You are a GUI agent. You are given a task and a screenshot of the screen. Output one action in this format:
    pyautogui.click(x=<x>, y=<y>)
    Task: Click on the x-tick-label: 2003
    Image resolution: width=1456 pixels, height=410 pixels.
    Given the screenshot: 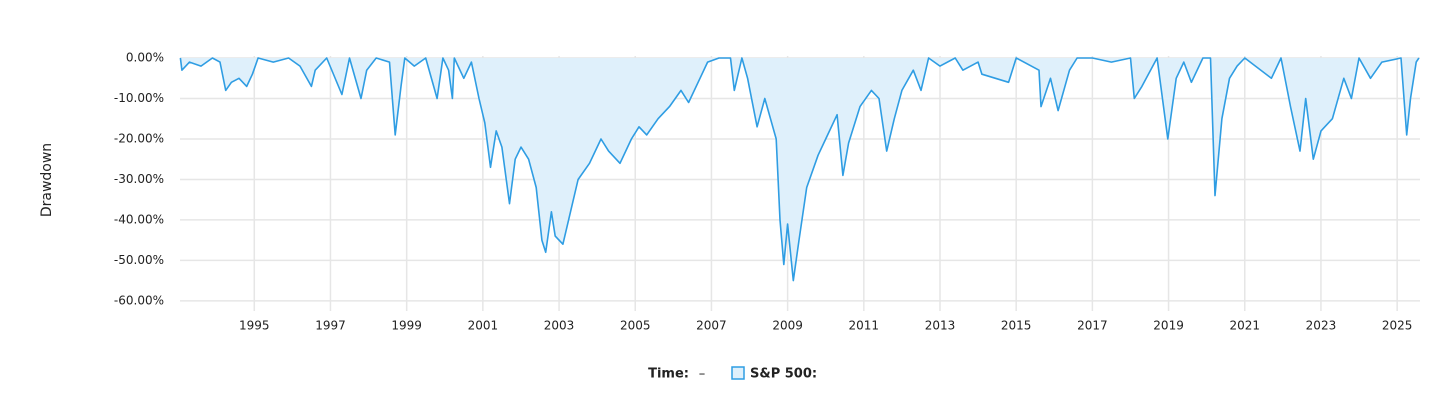 What is the action you would take?
    pyautogui.click(x=559, y=326)
    